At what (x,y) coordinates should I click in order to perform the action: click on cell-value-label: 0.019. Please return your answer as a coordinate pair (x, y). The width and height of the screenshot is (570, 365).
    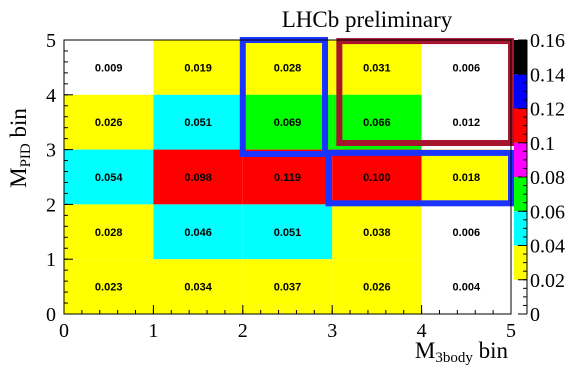
    Looking at the image, I should click on (198, 68).